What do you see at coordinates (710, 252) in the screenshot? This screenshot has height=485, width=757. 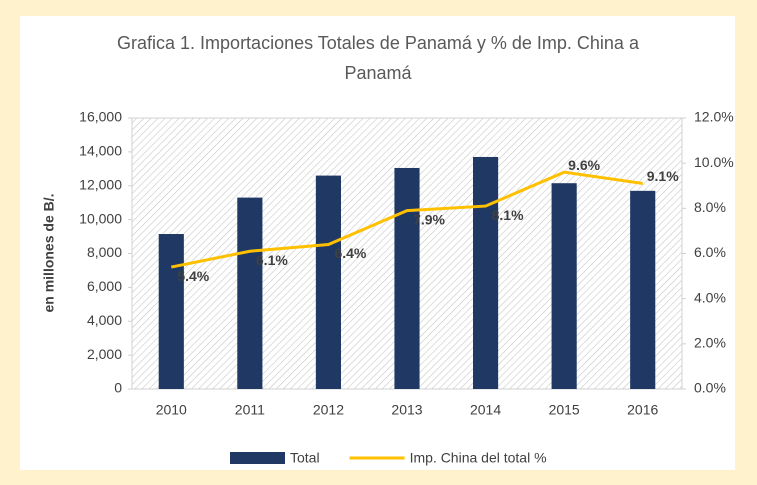 I see `y2-tick-label: 6.0%` at bounding box center [710, 252].